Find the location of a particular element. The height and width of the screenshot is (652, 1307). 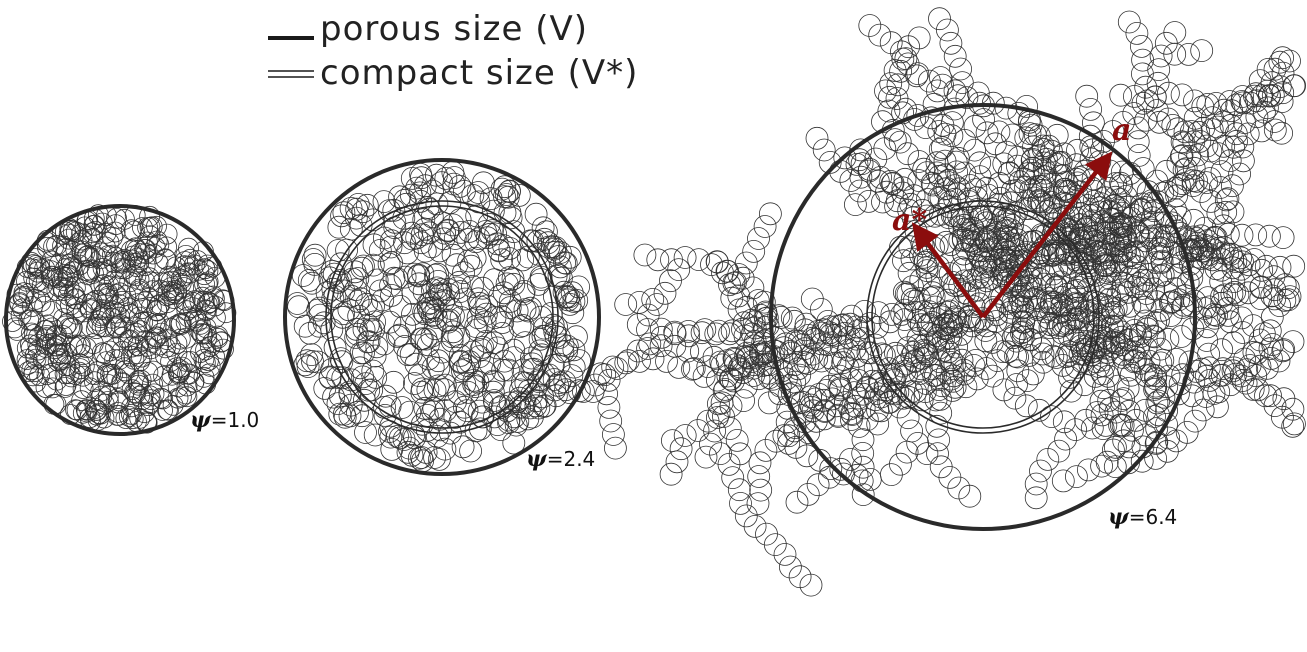

legend-compact-label: compact size (V*) is located at coordinates (479, 73).